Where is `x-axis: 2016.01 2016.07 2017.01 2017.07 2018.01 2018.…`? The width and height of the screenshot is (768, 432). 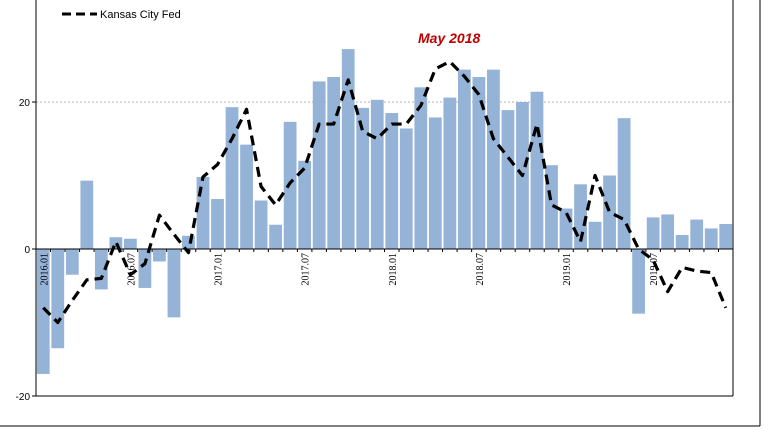 x-axis: 2016.01 2016.07 2017.01 2017.07 2018.01 2018.… is located at coordinates (384, 267).